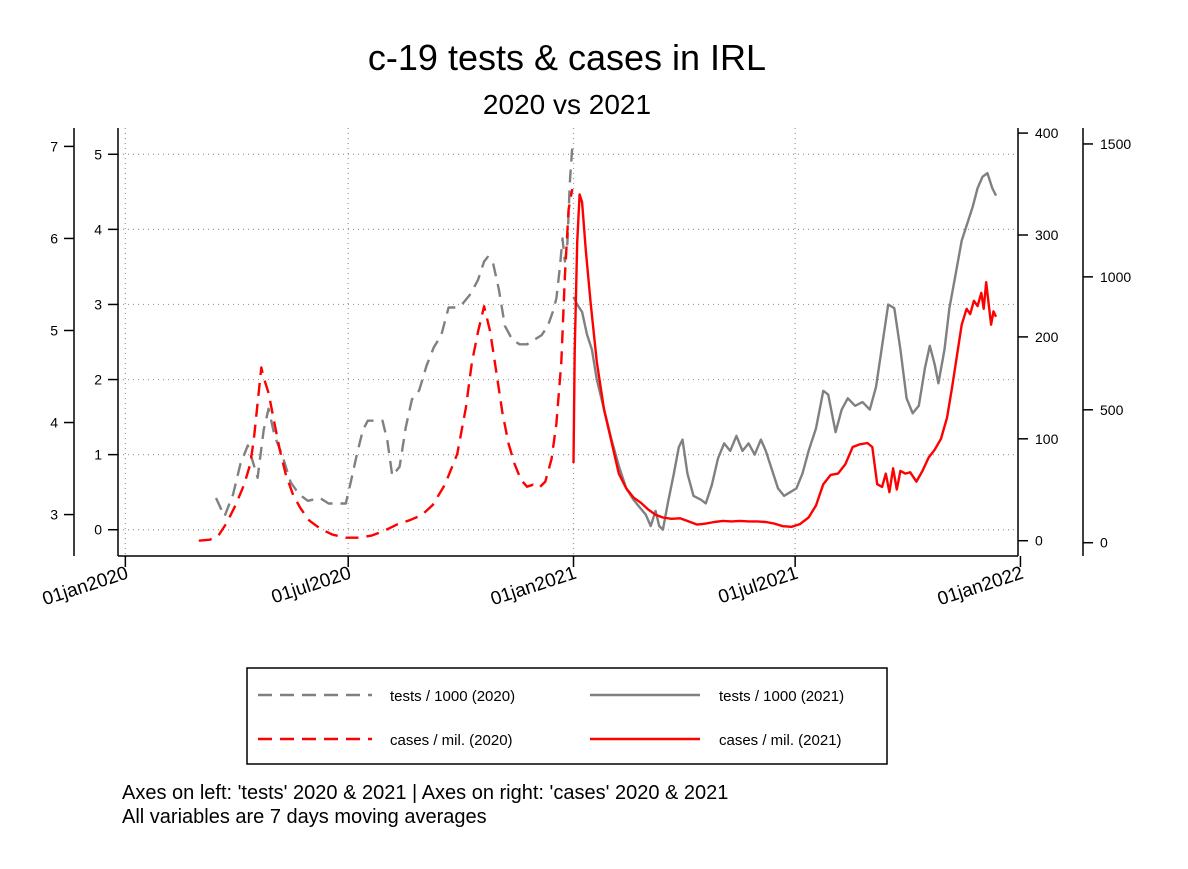 The width and height of the screenshot is (1188, 869). What do you see at coordinates (1047, 133) in the screenshot?
I see `y-axis-right-inner-label-4: 400` at bounding box center [1047, 133].